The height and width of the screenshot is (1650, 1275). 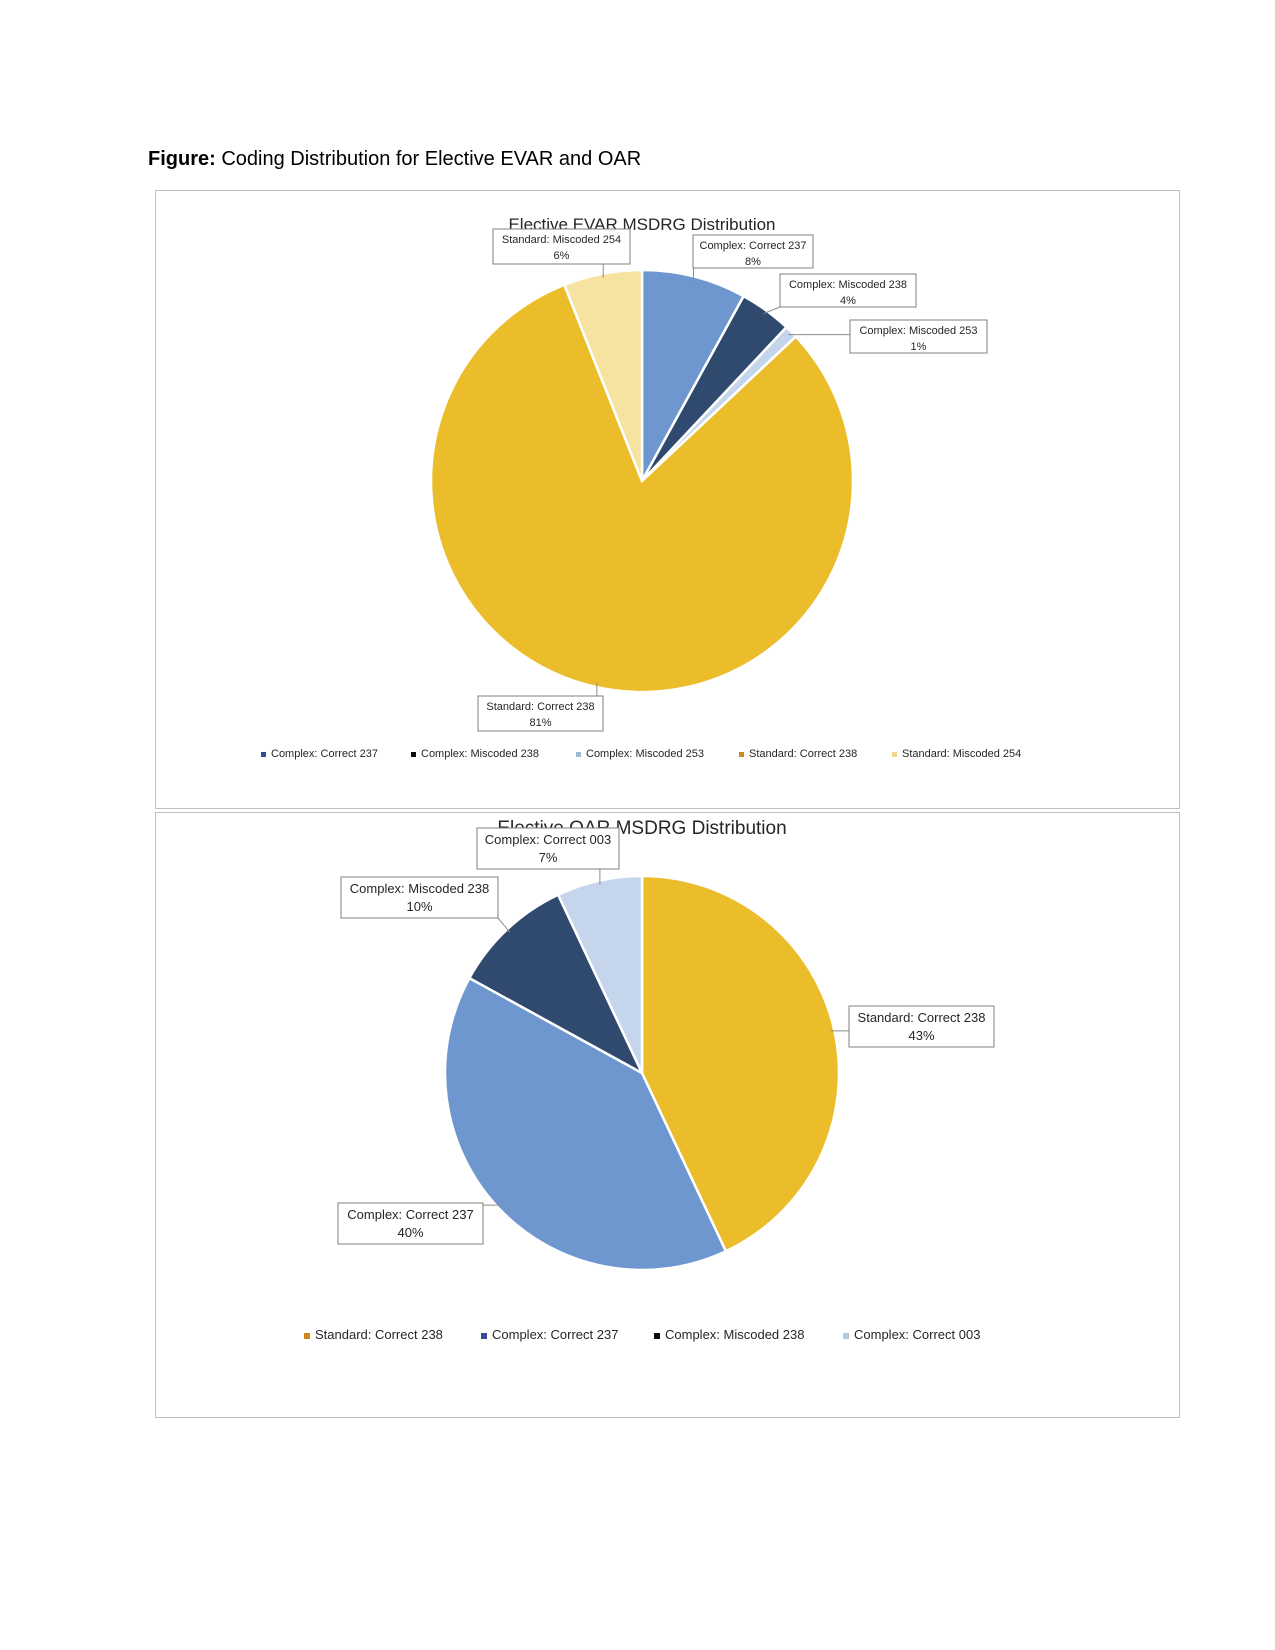 I want to click on data-label-complex-correct-003: Complex: Correct 003 7%, so click(x=548, y=856).